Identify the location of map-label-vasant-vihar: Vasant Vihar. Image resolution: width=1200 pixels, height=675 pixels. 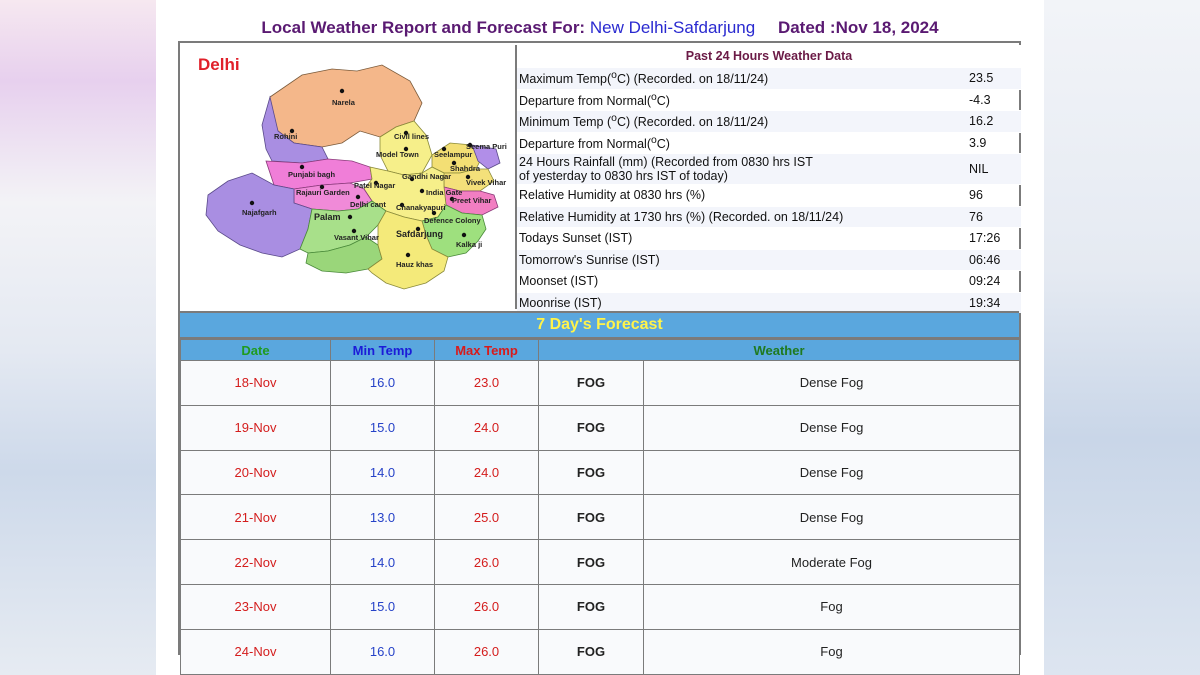
(356, 237).